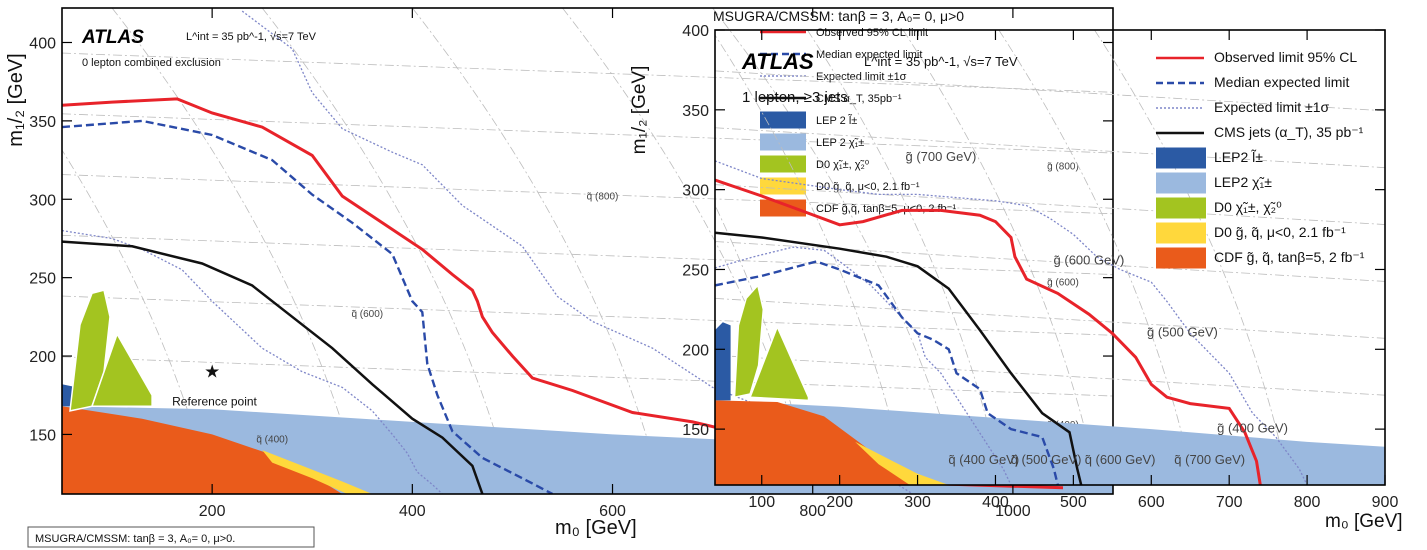  What do you see at coordinates (317, 472) in the screenshot?
I see `region-d0-squark` at bounding box center [317, 472].